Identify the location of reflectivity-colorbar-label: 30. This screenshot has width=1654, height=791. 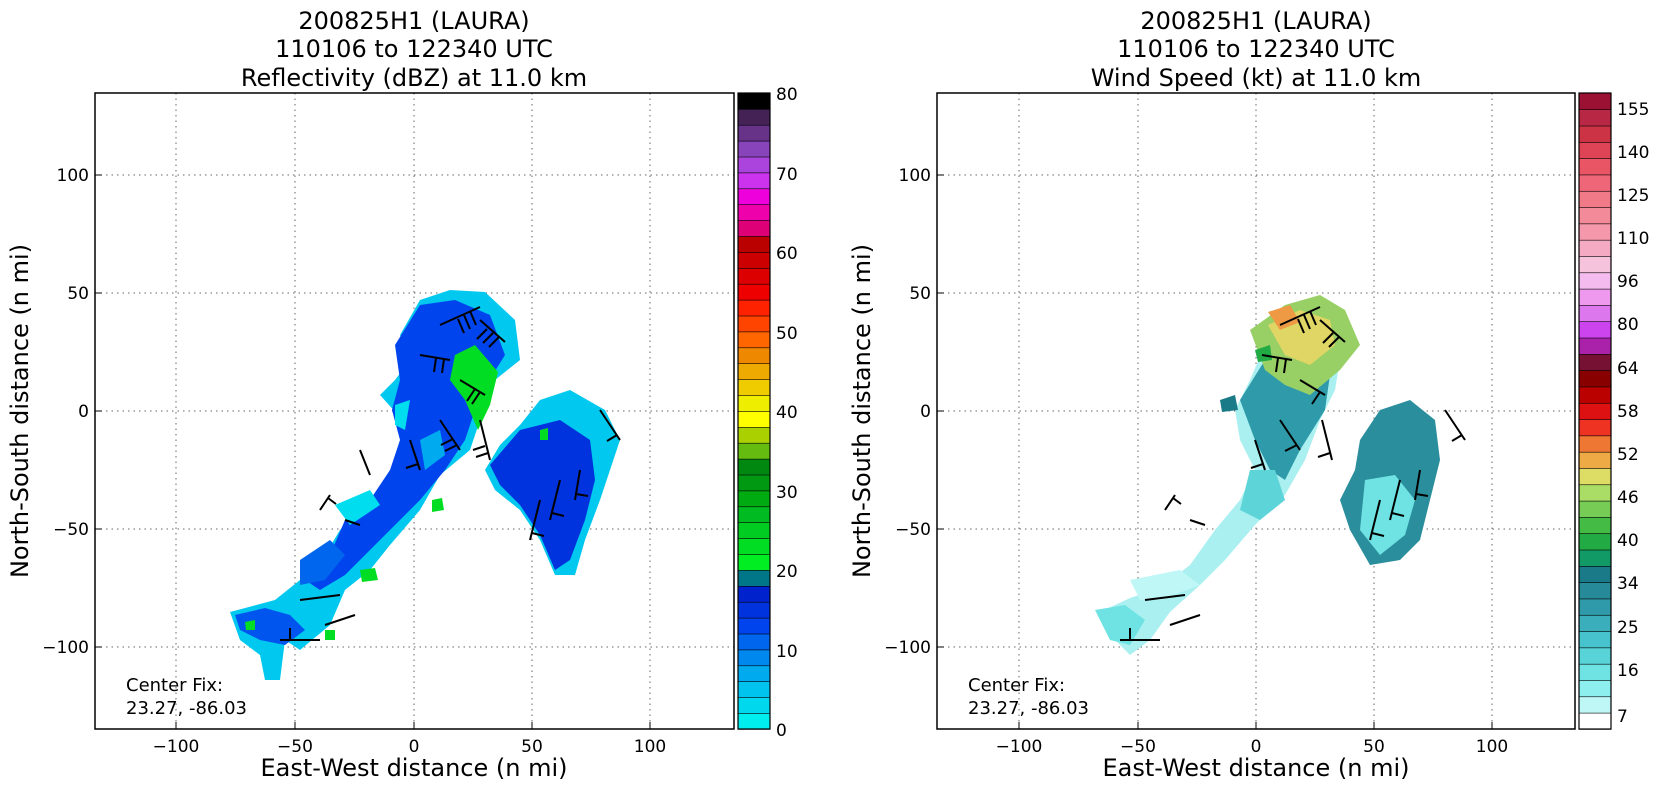
(787, 493).